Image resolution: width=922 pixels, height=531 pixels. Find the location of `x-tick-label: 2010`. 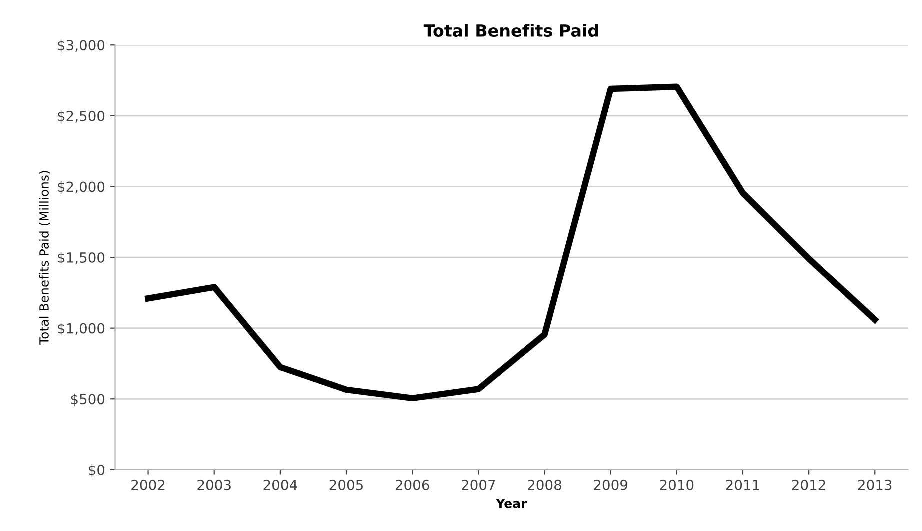

x-tick-label: 2010 is located at coordinates (677, 485).